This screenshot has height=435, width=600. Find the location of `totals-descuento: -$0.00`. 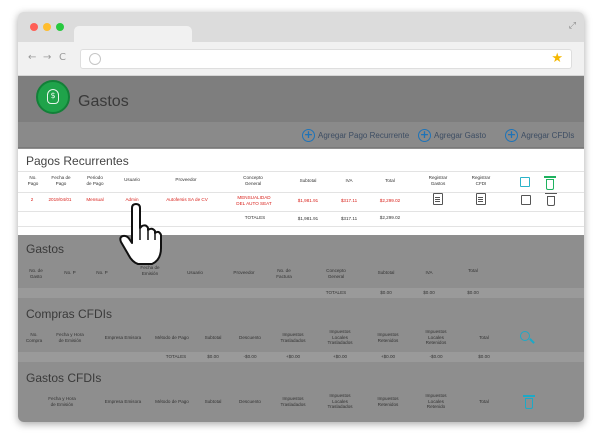

totals-descuento: -$0.00 is located at coordinates (250, 356).